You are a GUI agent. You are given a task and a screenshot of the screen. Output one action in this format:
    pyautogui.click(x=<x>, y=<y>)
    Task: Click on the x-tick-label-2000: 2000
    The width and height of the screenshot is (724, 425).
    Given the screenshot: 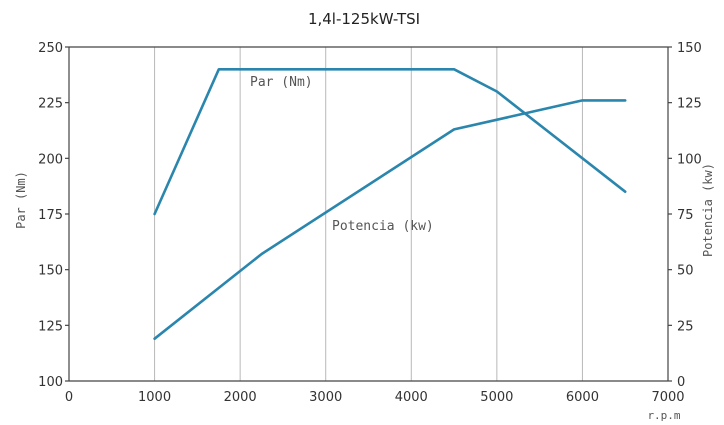 What is the action you would take?
    pyautogui.click(x=240, y=397)
    